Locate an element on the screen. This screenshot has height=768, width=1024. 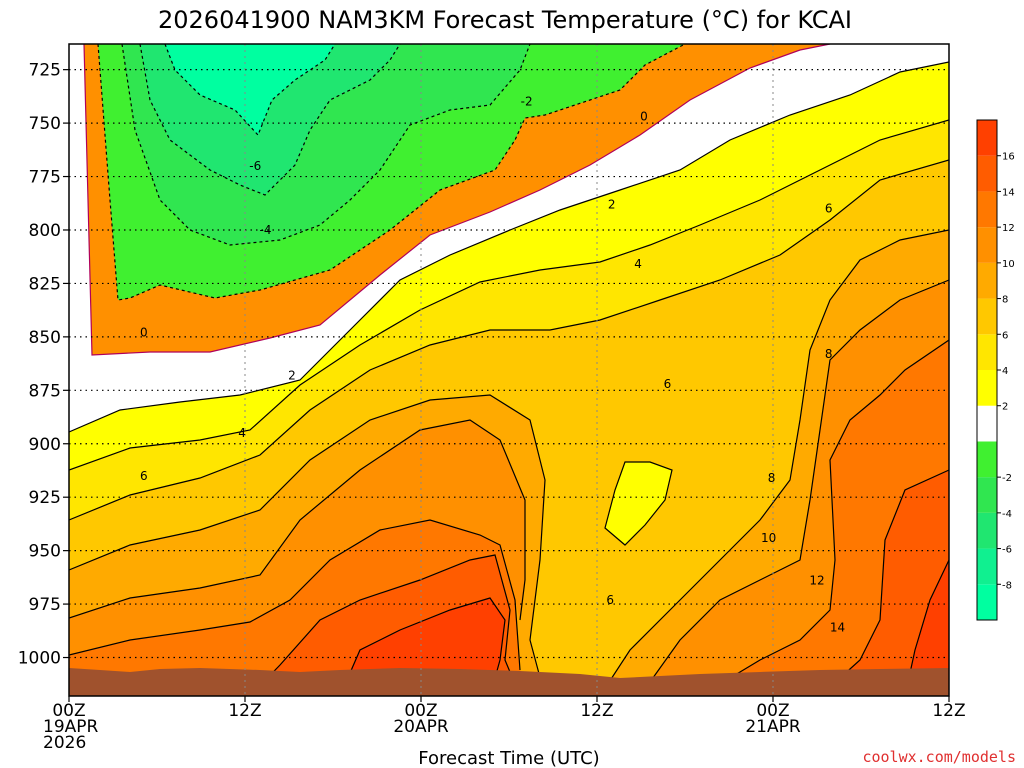
colorbar-tick-label: 10 is located at coordinates (1008, 264).